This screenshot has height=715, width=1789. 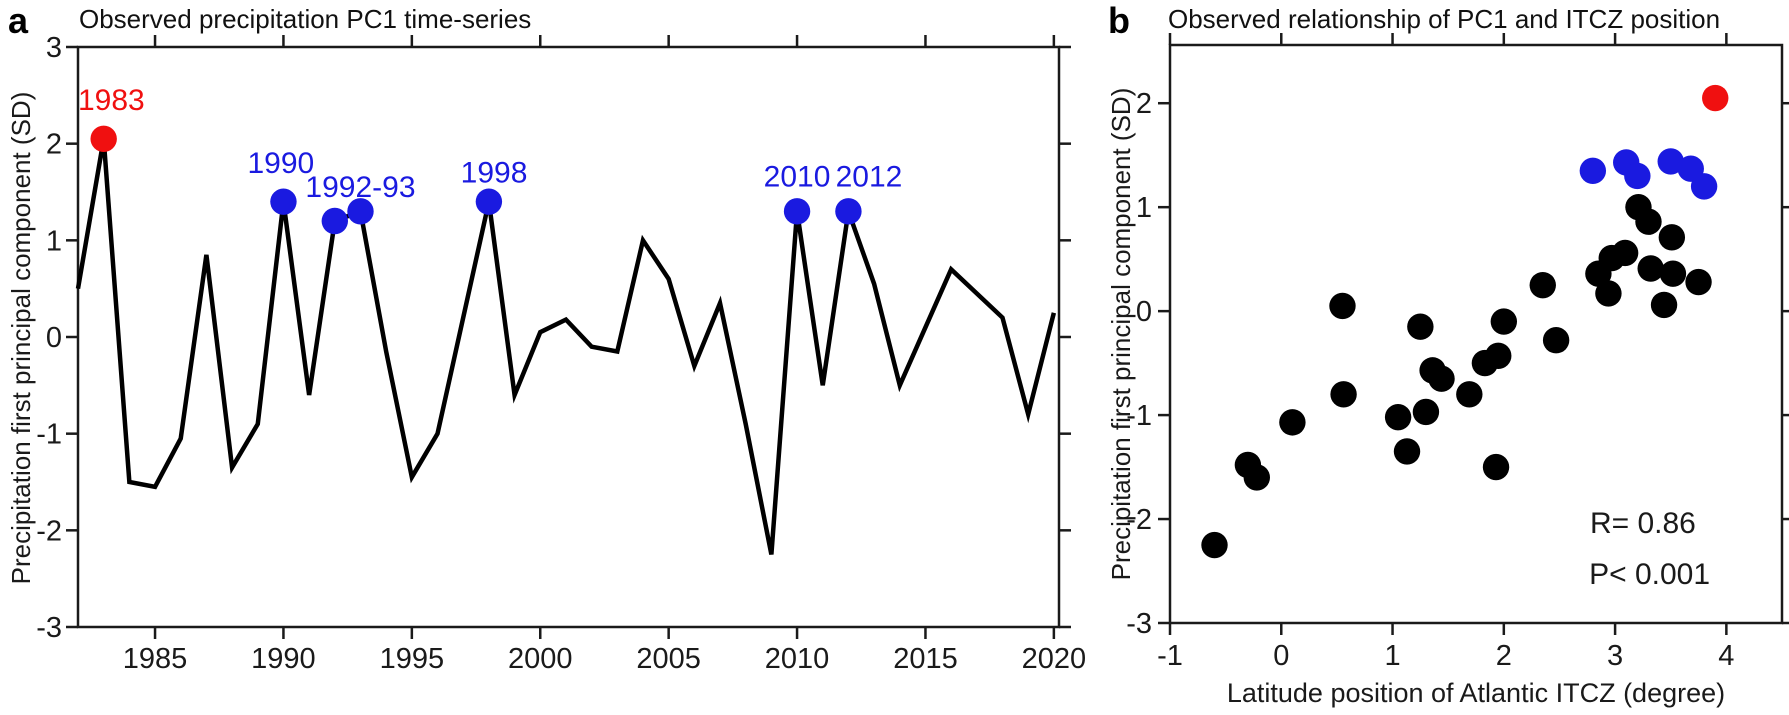 I want to click on x-tick-label: 1985, so click(x=155, y=659).